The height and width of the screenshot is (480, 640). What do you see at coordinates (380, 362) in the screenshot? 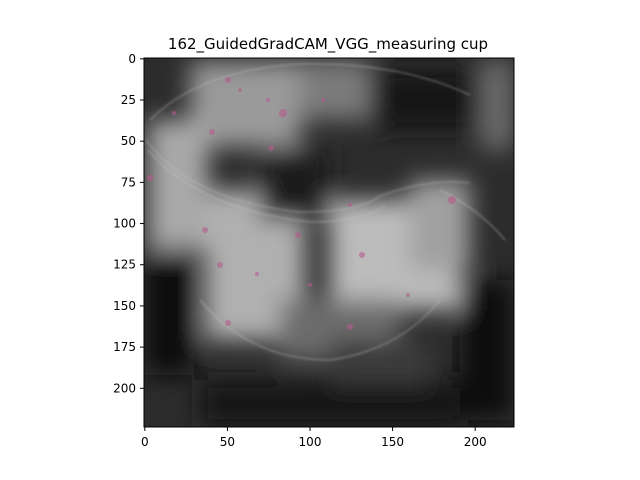
I see `blob-bottom-mid` at bounding box center [380, 362].